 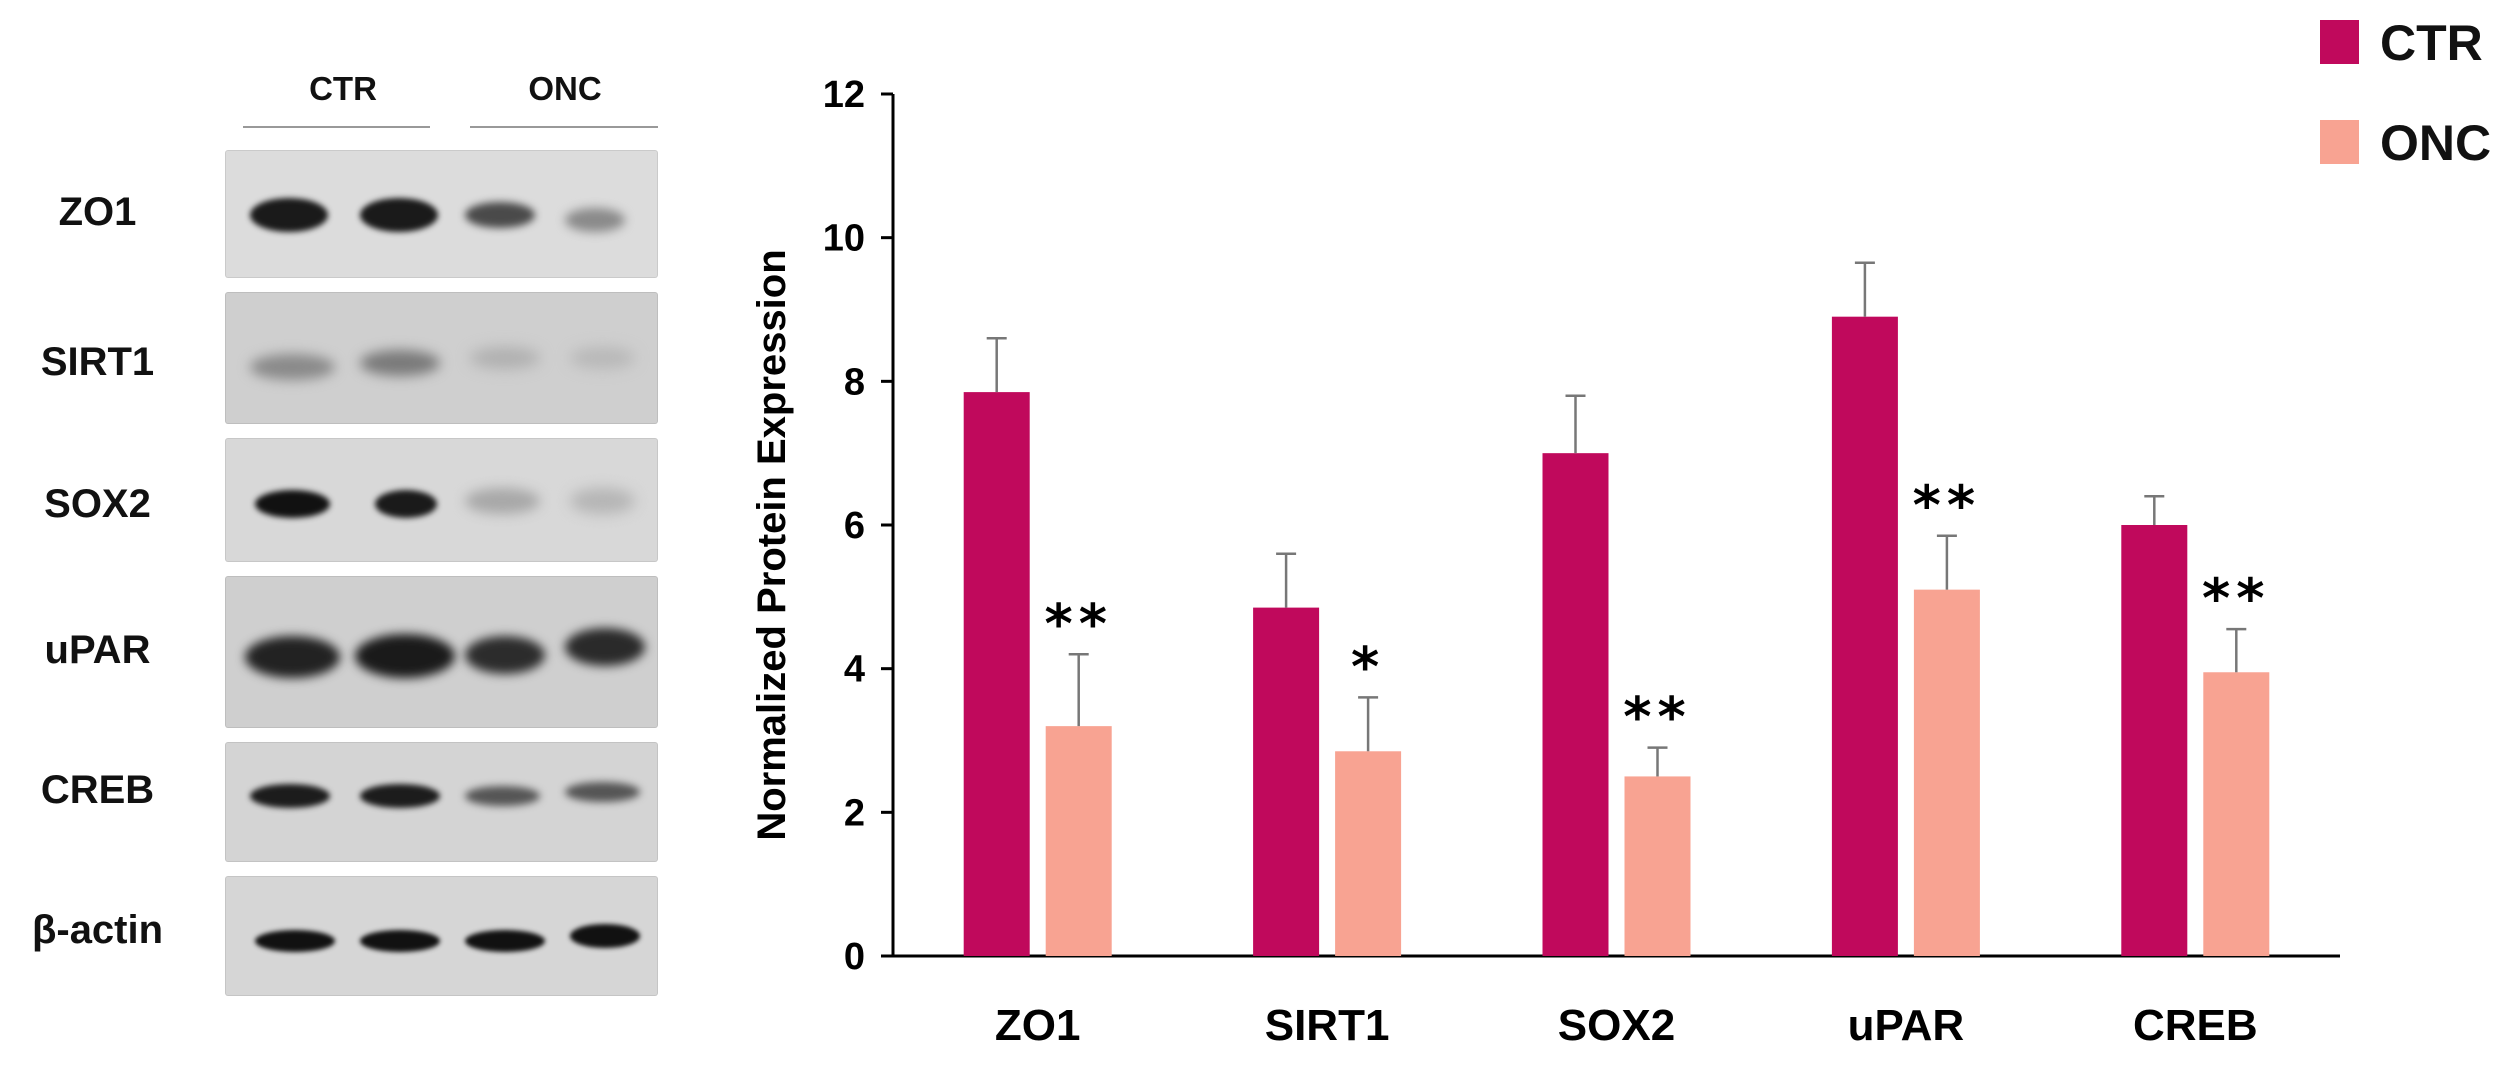 What do you see at coordinates (441, 500) in the screenshot?
I see `blot-strip-sox2` at bounding box center [441, 500].